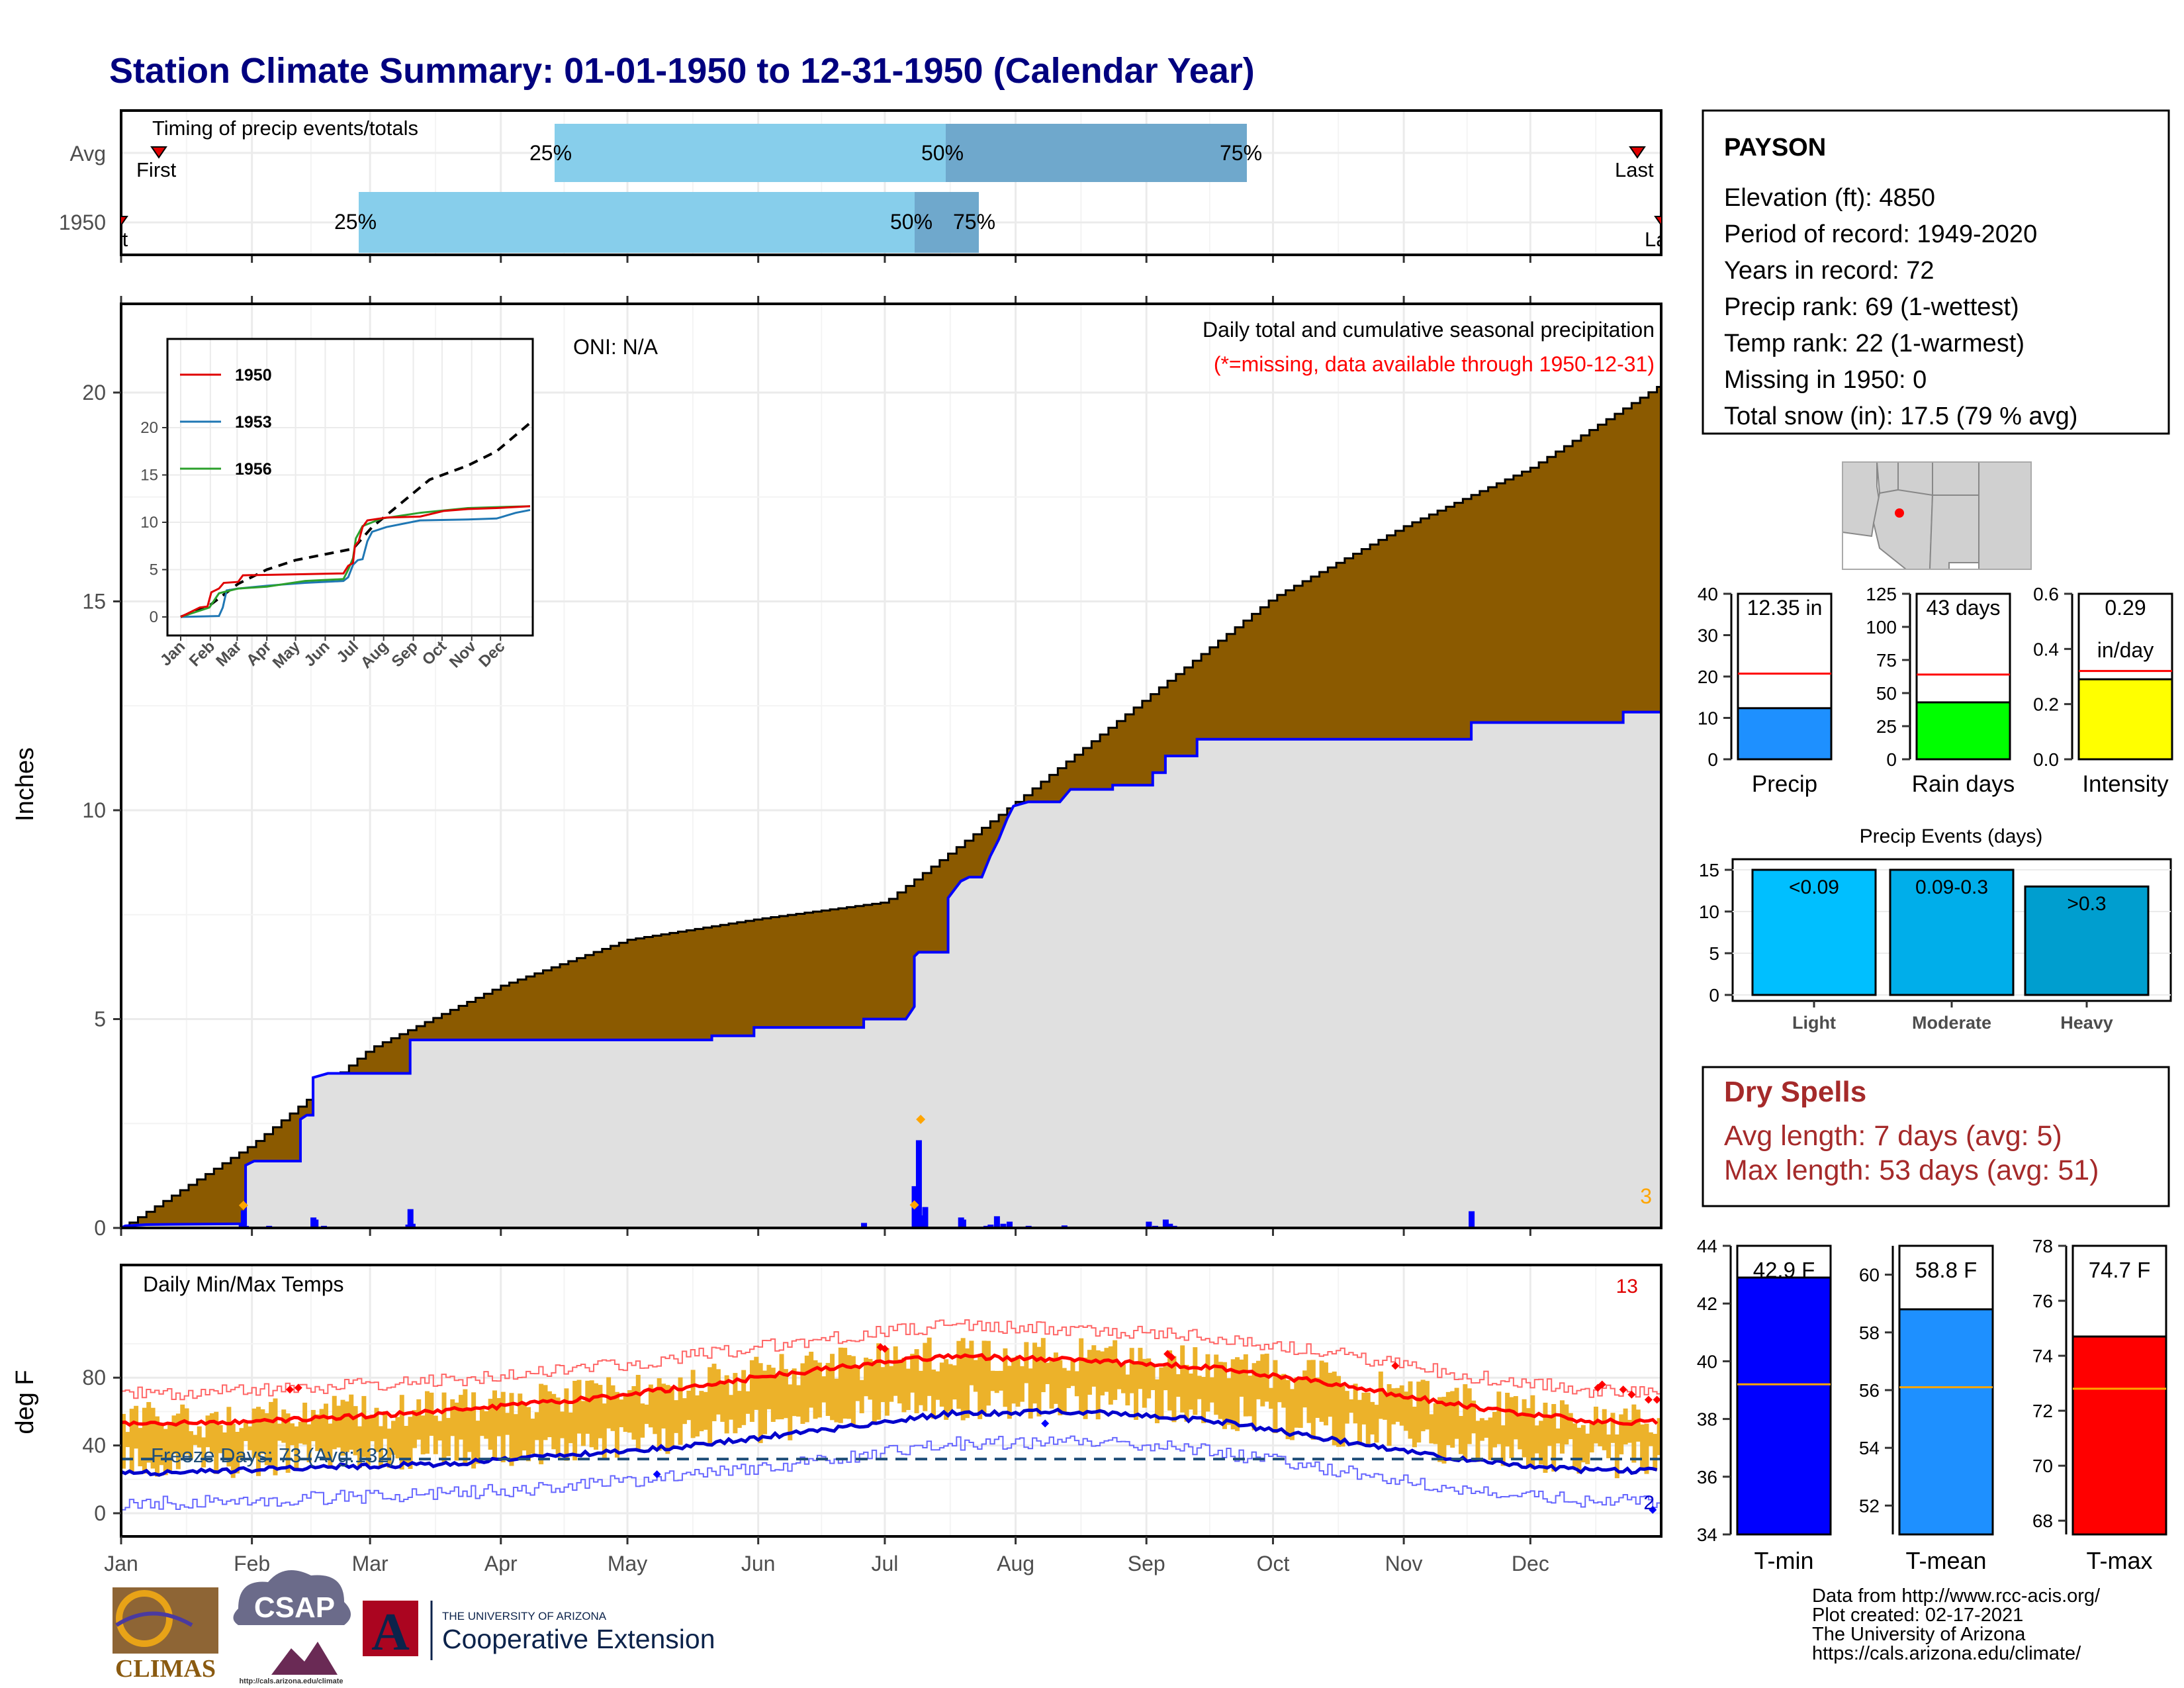  What do you see at coordinates (1937, 515) in the screenshot?
I see `map-frame` at bounding box center [1937, 515].